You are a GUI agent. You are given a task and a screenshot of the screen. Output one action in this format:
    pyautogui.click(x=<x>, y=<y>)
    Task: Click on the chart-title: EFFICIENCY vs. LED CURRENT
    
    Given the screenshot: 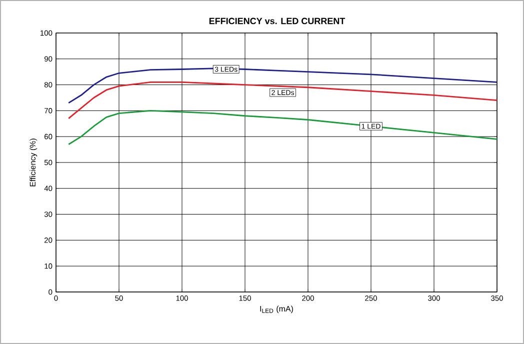 What is the action you would take?
    pyautogui.click(x=277, y=21)
    